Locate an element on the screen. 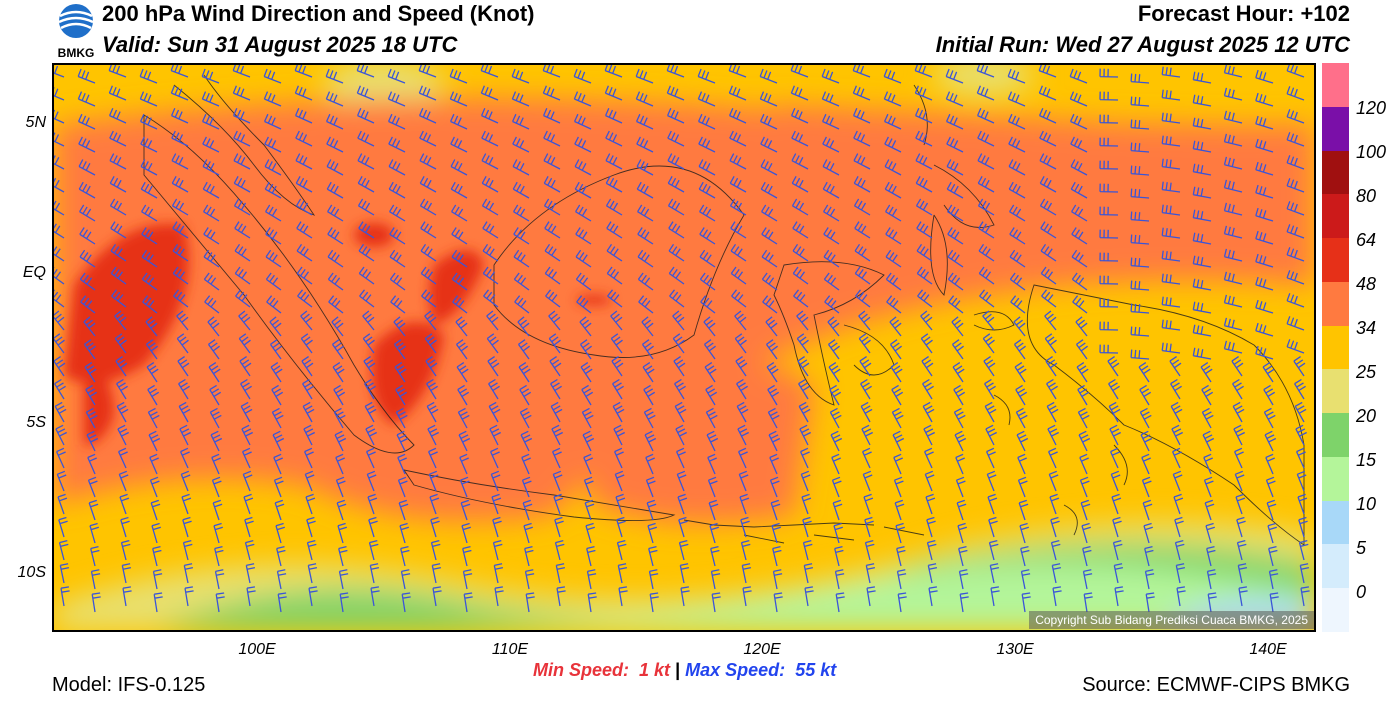 This screenshot has width=1400, height=709. bmkg-logo: BMKG is located at coordinates (76, 31).